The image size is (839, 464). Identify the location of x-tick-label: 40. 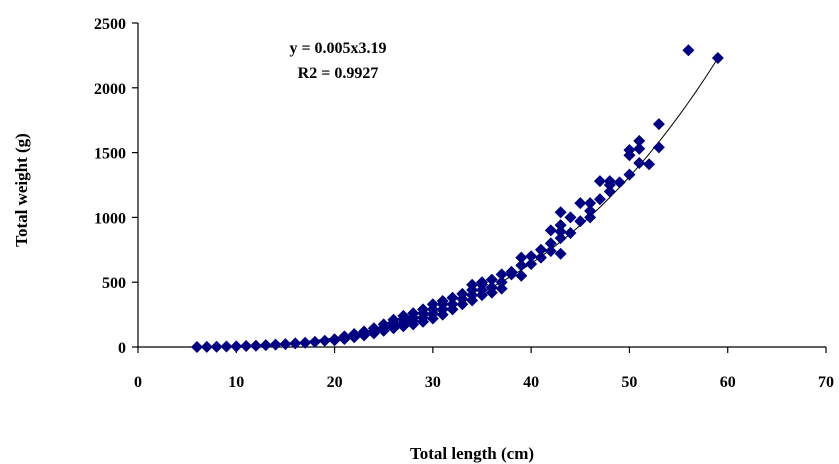
(531, 382).